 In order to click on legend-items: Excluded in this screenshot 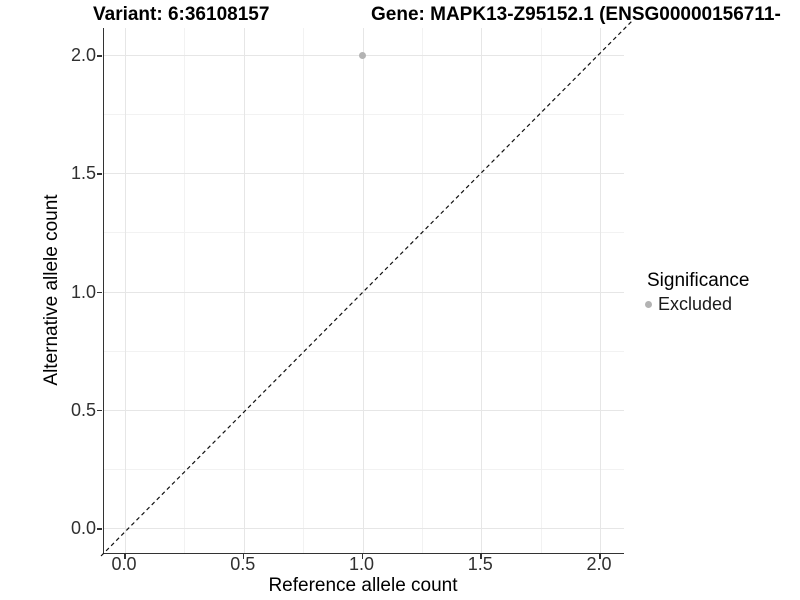, I will do `click(722, 304)`.